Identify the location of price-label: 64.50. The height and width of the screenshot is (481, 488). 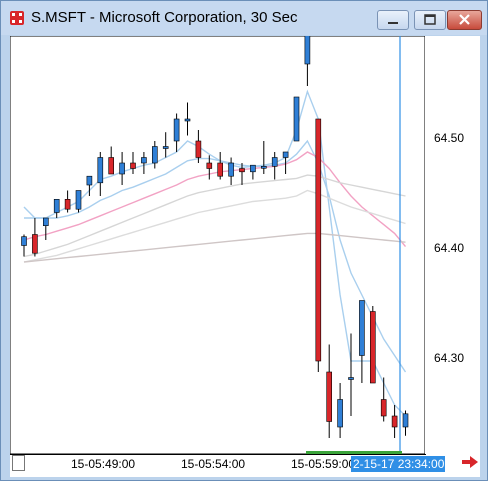
(449, 138).